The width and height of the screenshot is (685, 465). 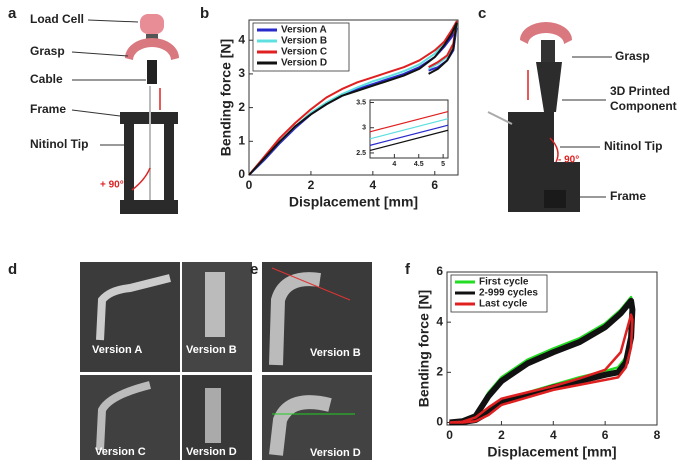 What do you see at coordinates (12, 13) in the screenshot?
I see `panel-letter: a` at bounding box center [12, 13].